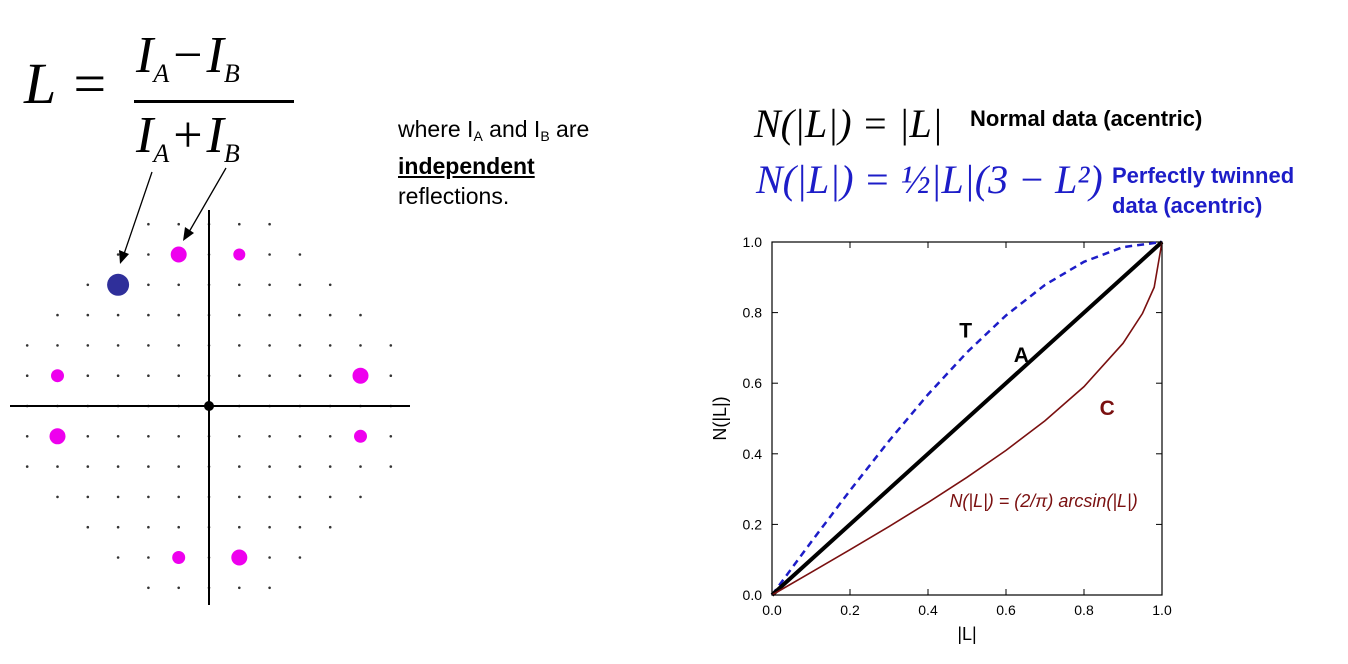  What do you see at coordinates (1203, 175) in the screenshot?
I see `label-twinned-line1: Perfectly twinned` at bounding box center [1203, 175].